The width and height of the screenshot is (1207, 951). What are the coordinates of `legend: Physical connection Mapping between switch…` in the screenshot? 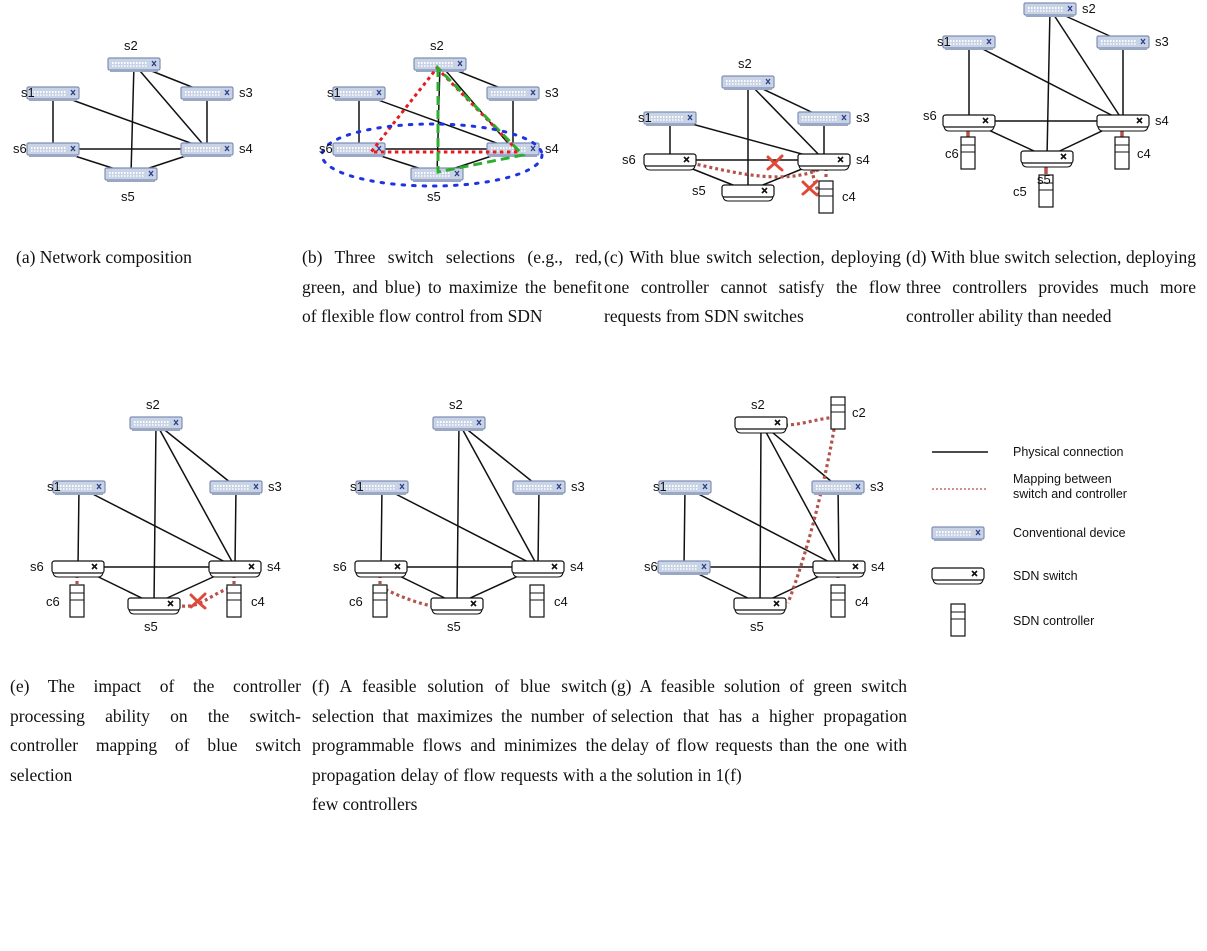 It's located at (1029, 541).